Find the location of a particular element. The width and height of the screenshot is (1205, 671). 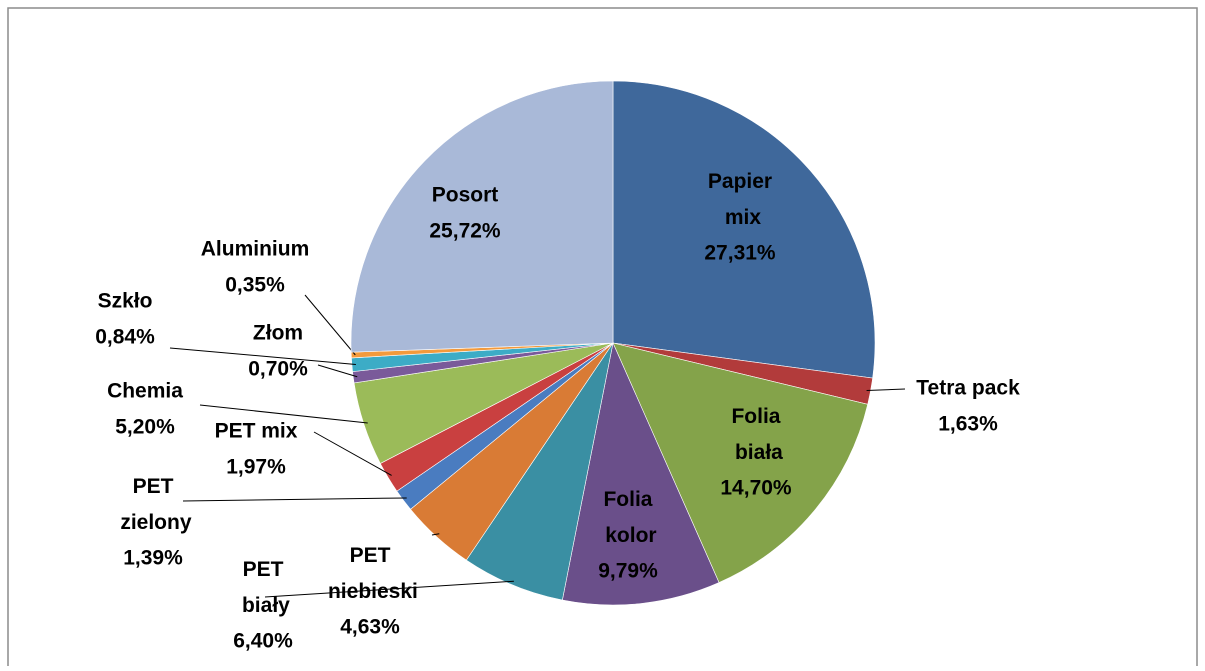

slice-label: Chemia is located at coordinates (145, 391).